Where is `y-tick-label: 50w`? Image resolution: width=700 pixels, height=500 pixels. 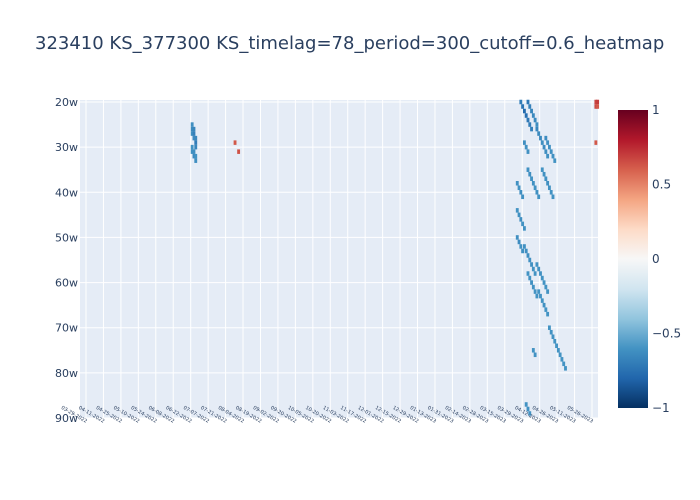
y-tick-label: 50w is located at coordinates (66, 237).